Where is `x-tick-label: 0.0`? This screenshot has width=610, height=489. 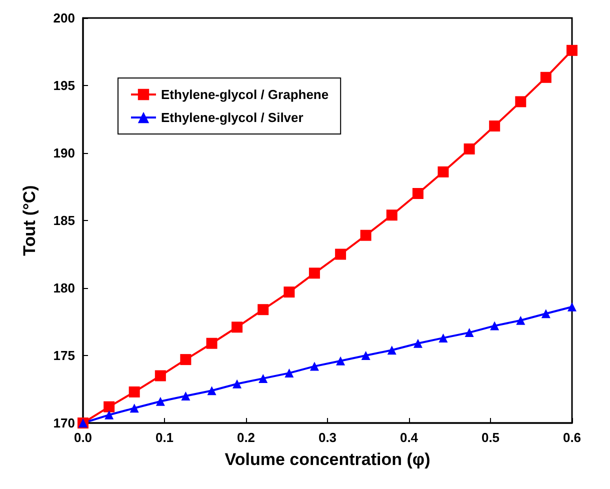
x-tick-label: 0.0 is located at coordinates (83, 437).